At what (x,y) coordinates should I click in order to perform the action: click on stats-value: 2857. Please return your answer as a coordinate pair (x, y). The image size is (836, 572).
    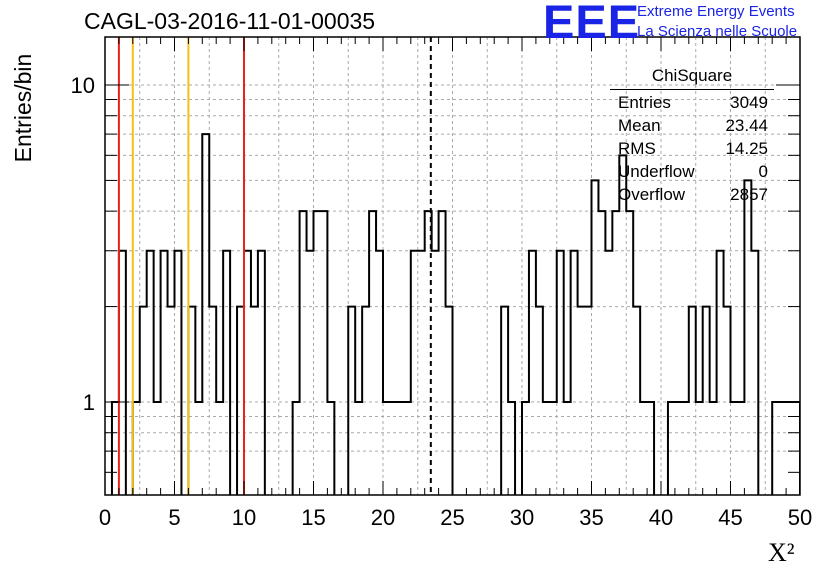
    Looking at the image, I should click on (749, 194).